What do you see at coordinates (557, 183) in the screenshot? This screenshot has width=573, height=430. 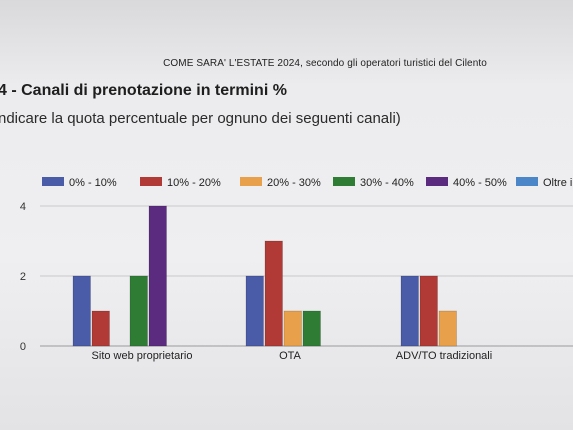 I see `legend-label: Oltre i` at bounding box center [557, 183].